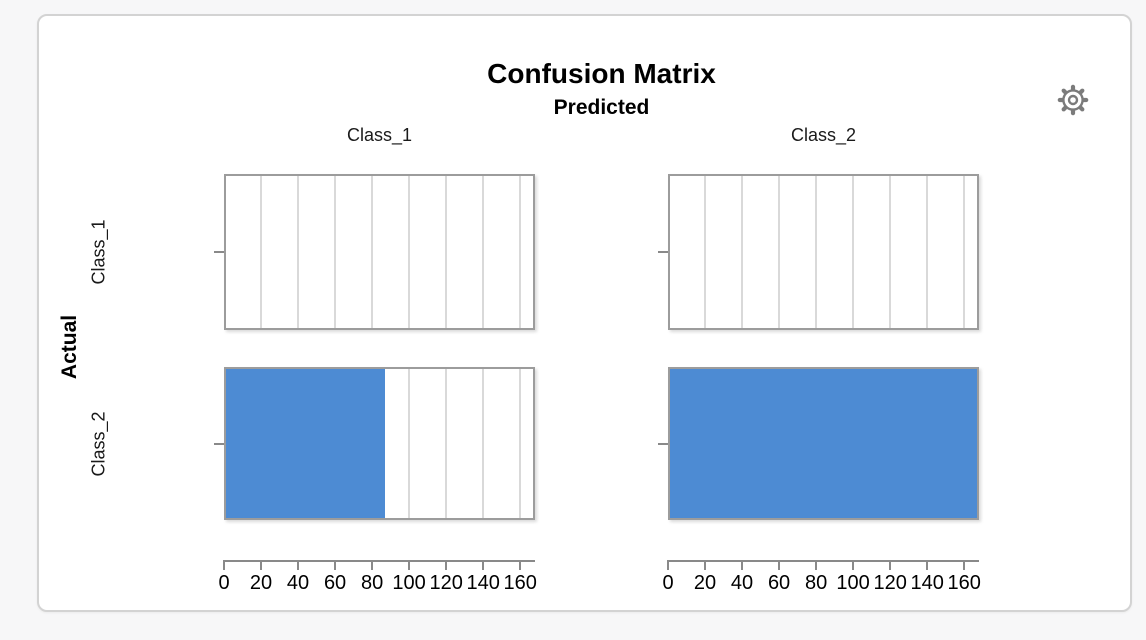 The image size is (1146, 640). I want to click on facet-row-header-Class_1: Class_1, so click(98, 252).